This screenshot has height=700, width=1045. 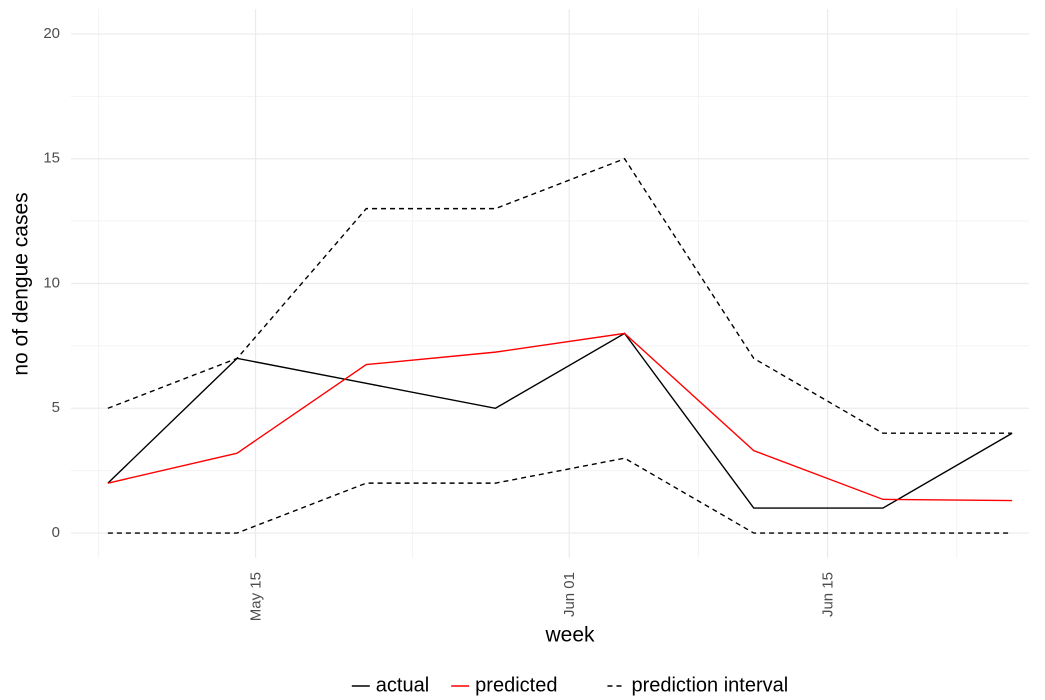 I want to click on y-tick-label: 15, so click(x=51, y=158).